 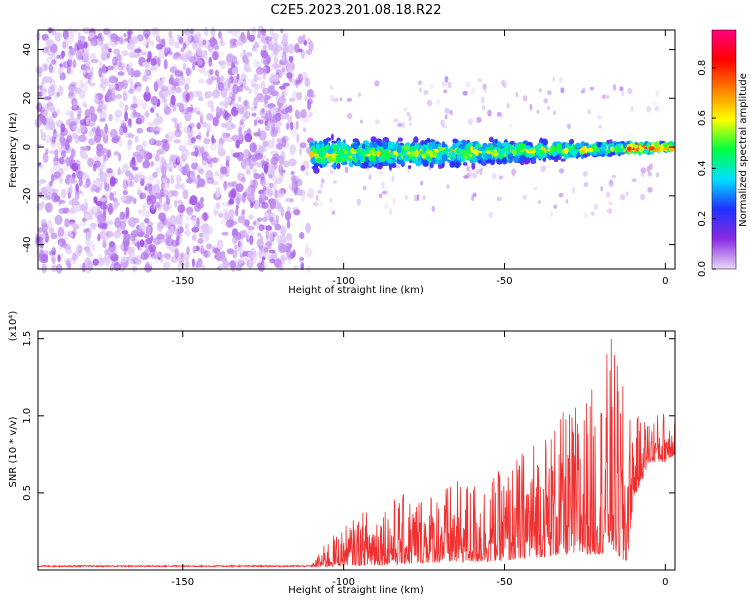 I want to click on chart-title: C2E5.2023.201.08.18.R22, so click(x=355, y=10).